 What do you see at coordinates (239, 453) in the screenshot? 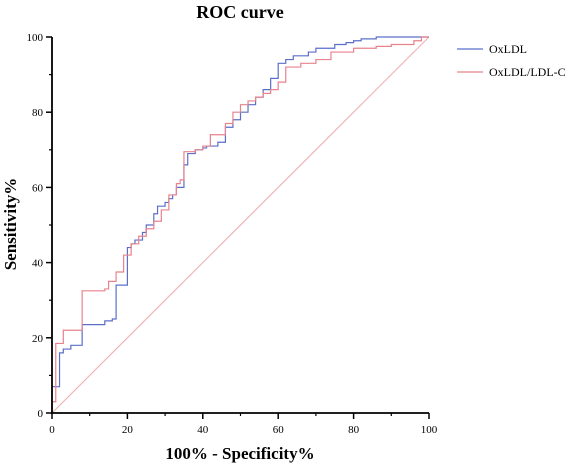
I see `x-axis-label: 100% - Specificity%` at bounding box center [239, 453].